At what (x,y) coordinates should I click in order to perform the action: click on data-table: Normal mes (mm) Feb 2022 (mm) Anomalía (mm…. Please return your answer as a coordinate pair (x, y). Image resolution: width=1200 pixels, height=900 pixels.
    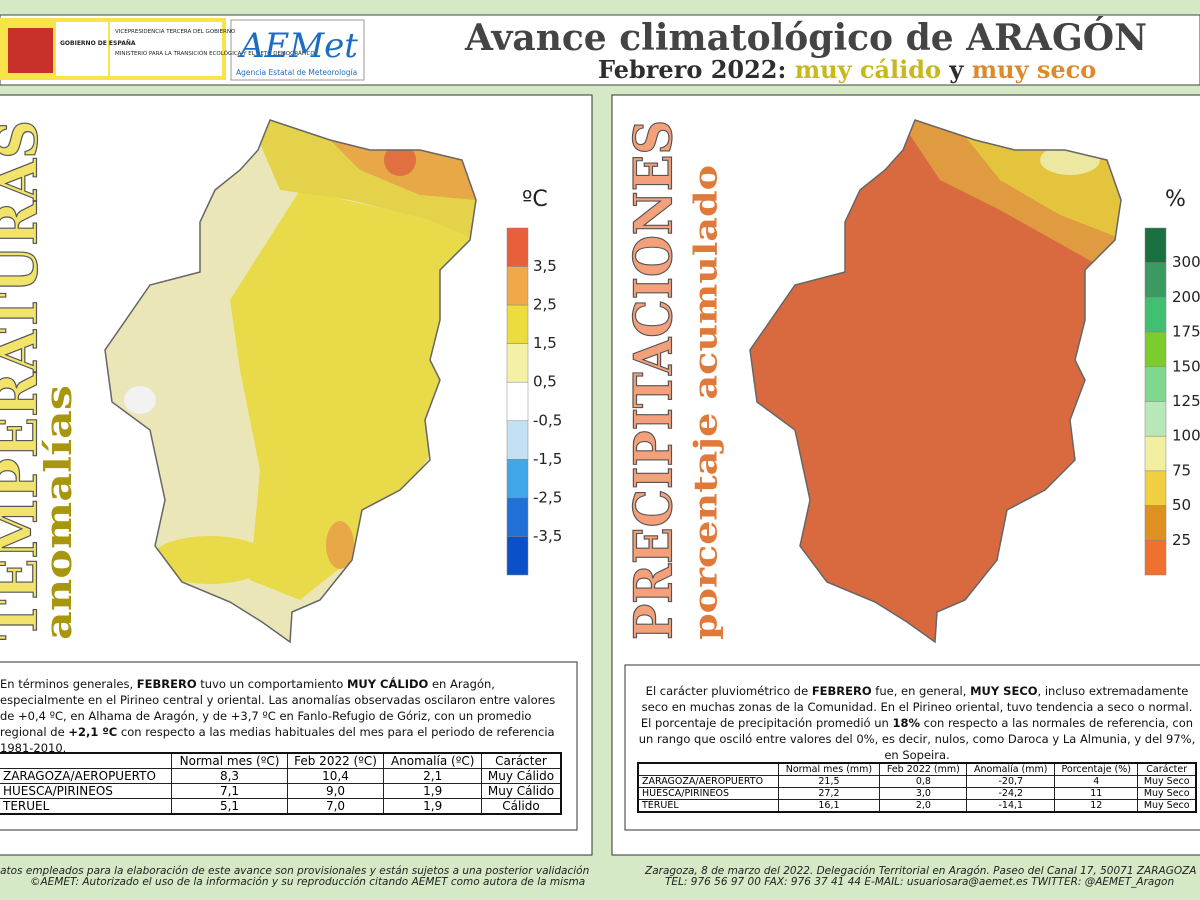
    Looking at the image, I should click on (917, 787).